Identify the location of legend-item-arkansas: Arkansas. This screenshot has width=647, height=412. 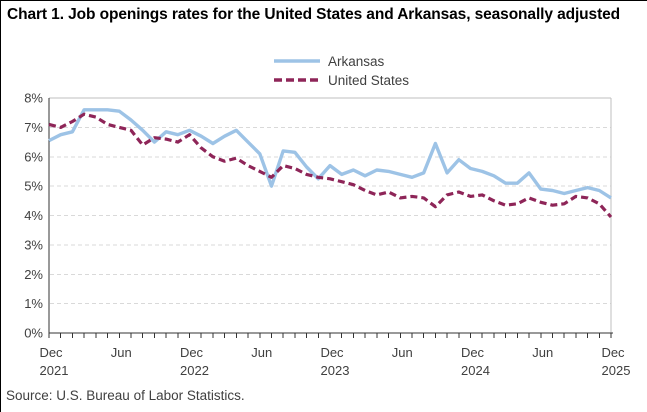
(341, 61).